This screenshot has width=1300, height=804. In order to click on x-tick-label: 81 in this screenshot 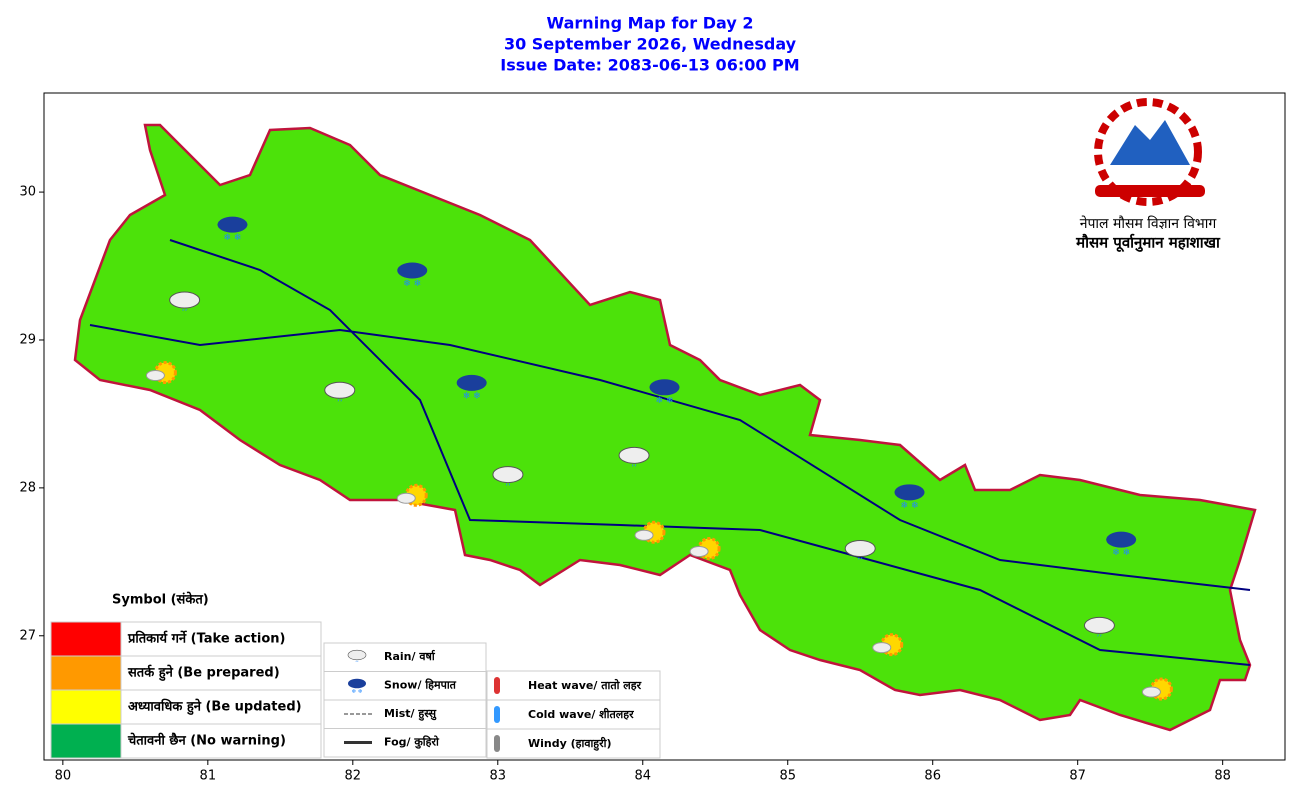, I will do `click(208, 776)`.